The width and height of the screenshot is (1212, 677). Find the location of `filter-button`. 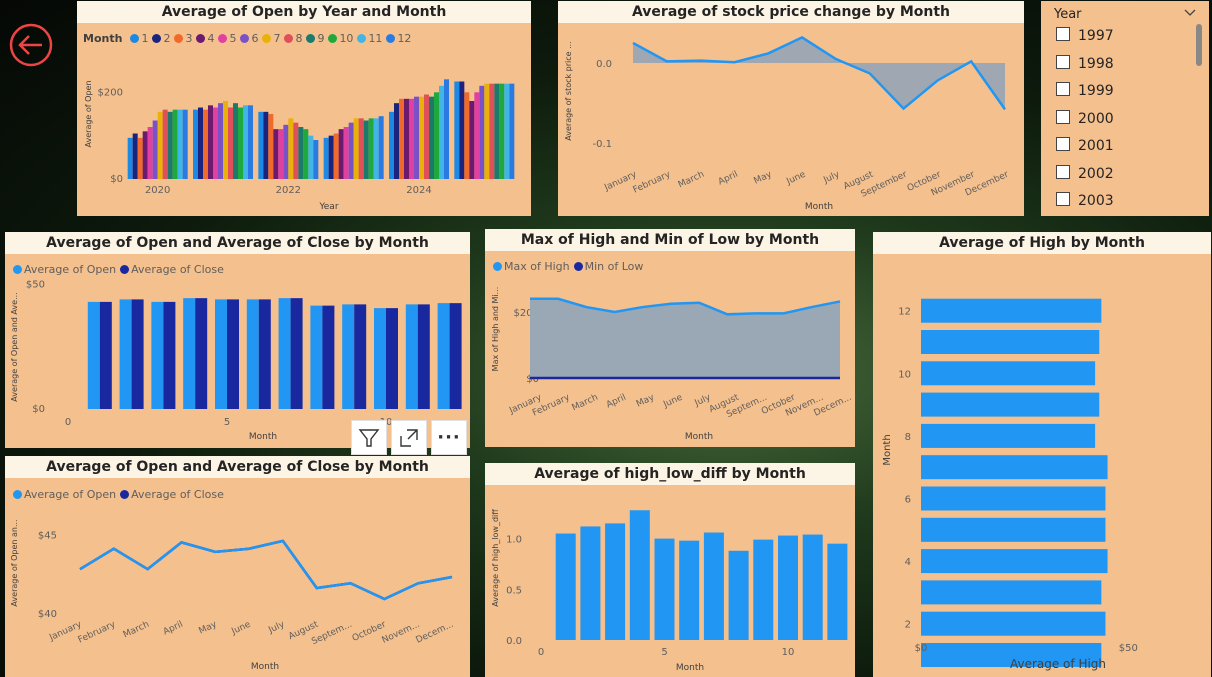

filter-button is located at coordinates (369, 437).